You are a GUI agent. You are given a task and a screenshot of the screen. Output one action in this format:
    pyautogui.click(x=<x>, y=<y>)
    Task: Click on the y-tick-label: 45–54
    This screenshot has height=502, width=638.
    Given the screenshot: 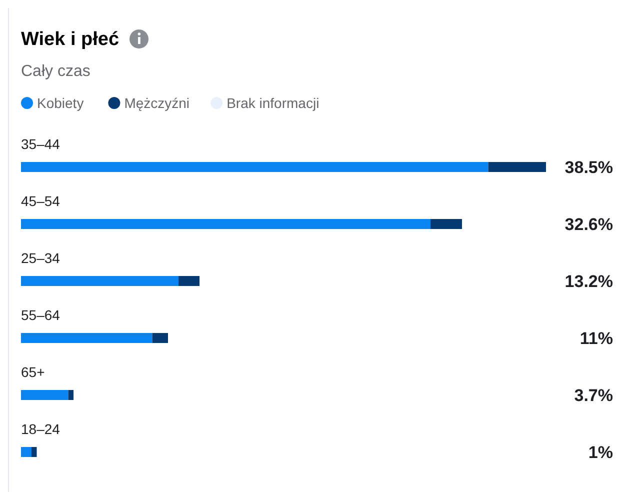 What is the action you would take?
    pyautogui.click(x=40, y=201)
    